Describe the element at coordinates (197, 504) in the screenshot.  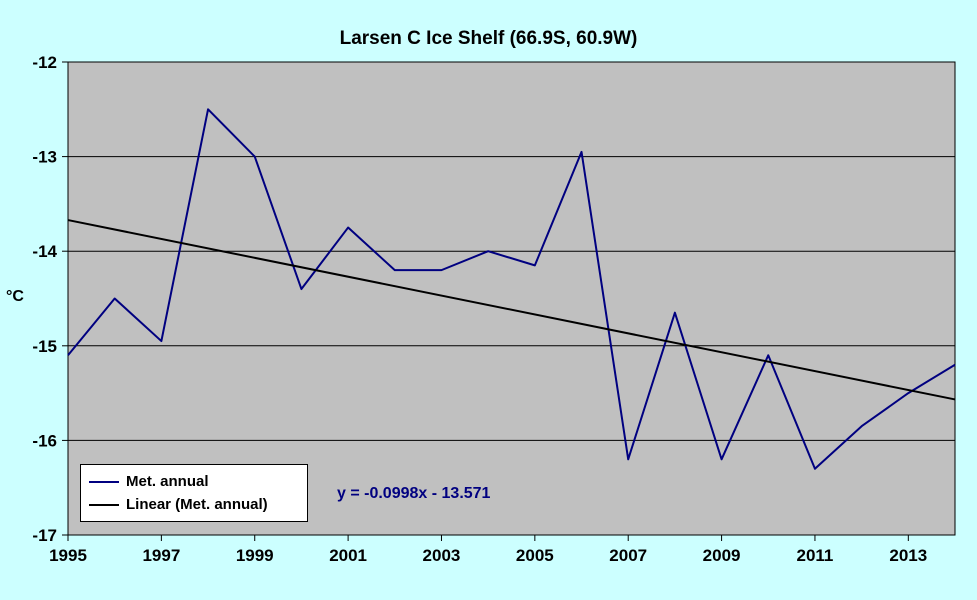
I see `legend-label: Linear (Met. annual)` at that location.